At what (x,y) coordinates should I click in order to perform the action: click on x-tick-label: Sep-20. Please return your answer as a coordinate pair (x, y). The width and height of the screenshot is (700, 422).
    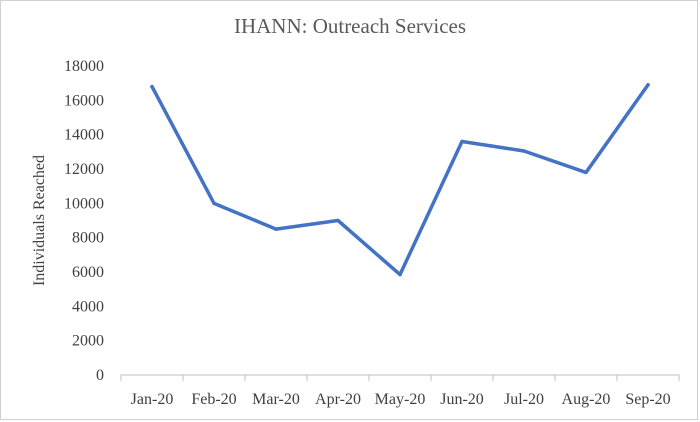
    Looking at the image, I should click on (647, 399).